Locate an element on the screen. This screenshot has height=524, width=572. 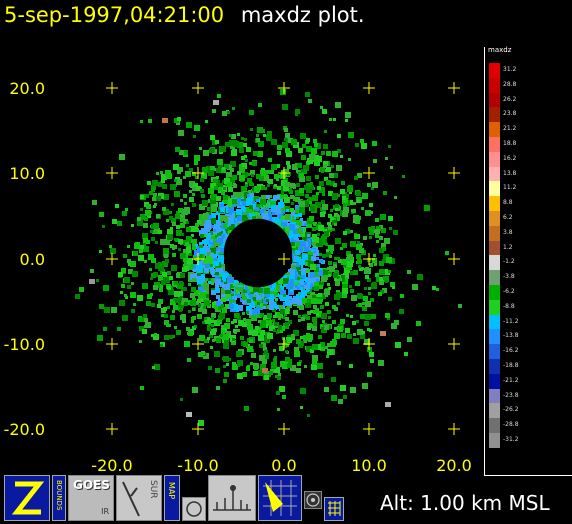
radar-blind-zone is located at coordinates (258, 253).